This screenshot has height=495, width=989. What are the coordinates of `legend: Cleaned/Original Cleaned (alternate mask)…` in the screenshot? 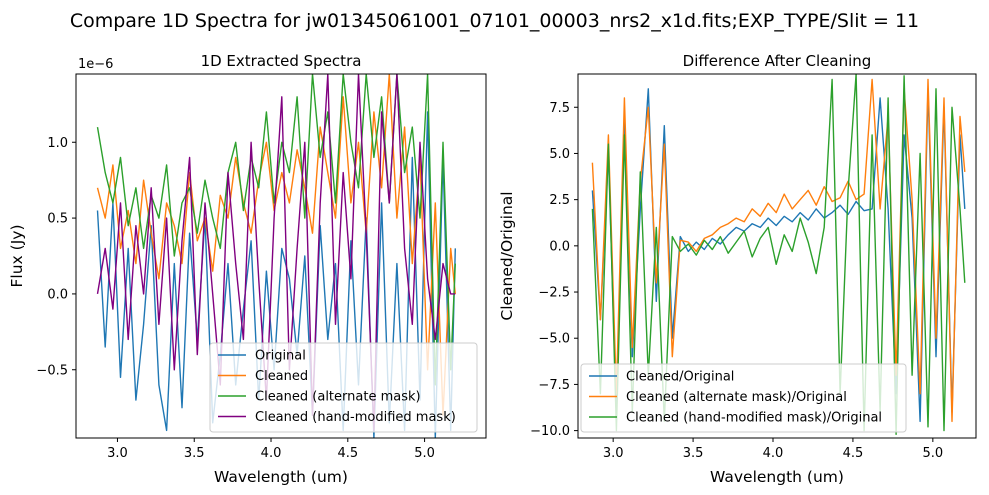 It's located at (743, 398).